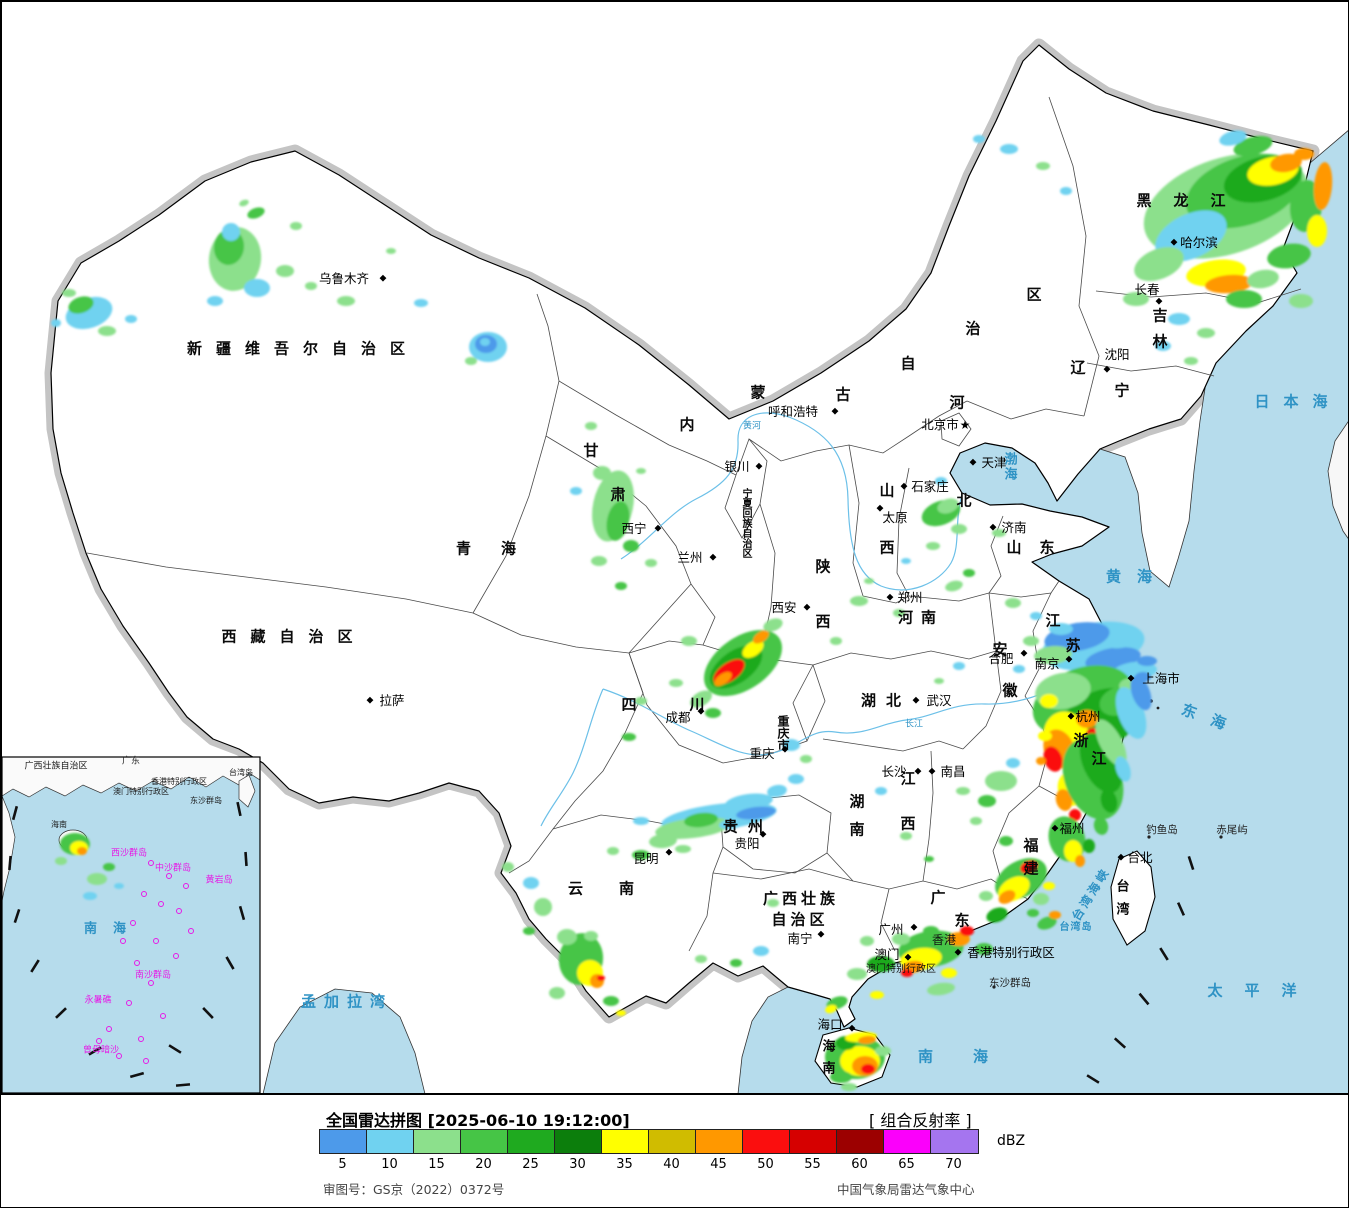  Describe the element at coordinates (530, 1164) in the screenshot. I see `legend-value: 25` at that location.